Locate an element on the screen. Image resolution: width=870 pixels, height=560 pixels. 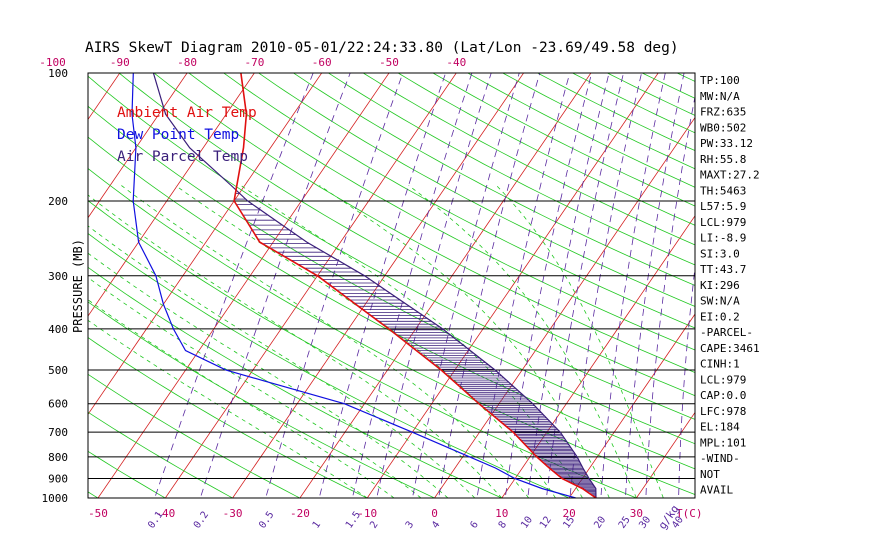
mixing-ratio-label: 3 is located at coordinates (410, 524).